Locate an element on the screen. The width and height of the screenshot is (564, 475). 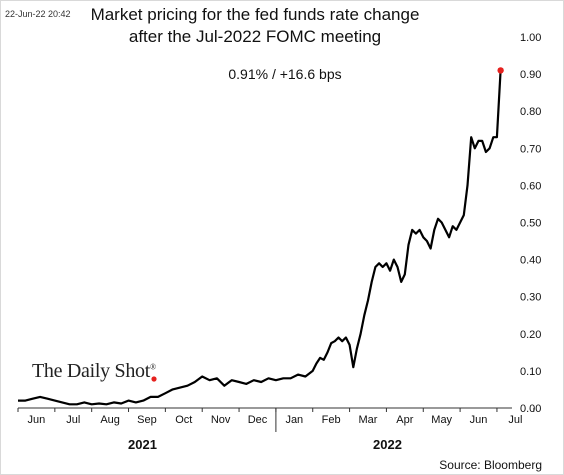
x-tick-label: Sep is located at coordinates (147, 420).